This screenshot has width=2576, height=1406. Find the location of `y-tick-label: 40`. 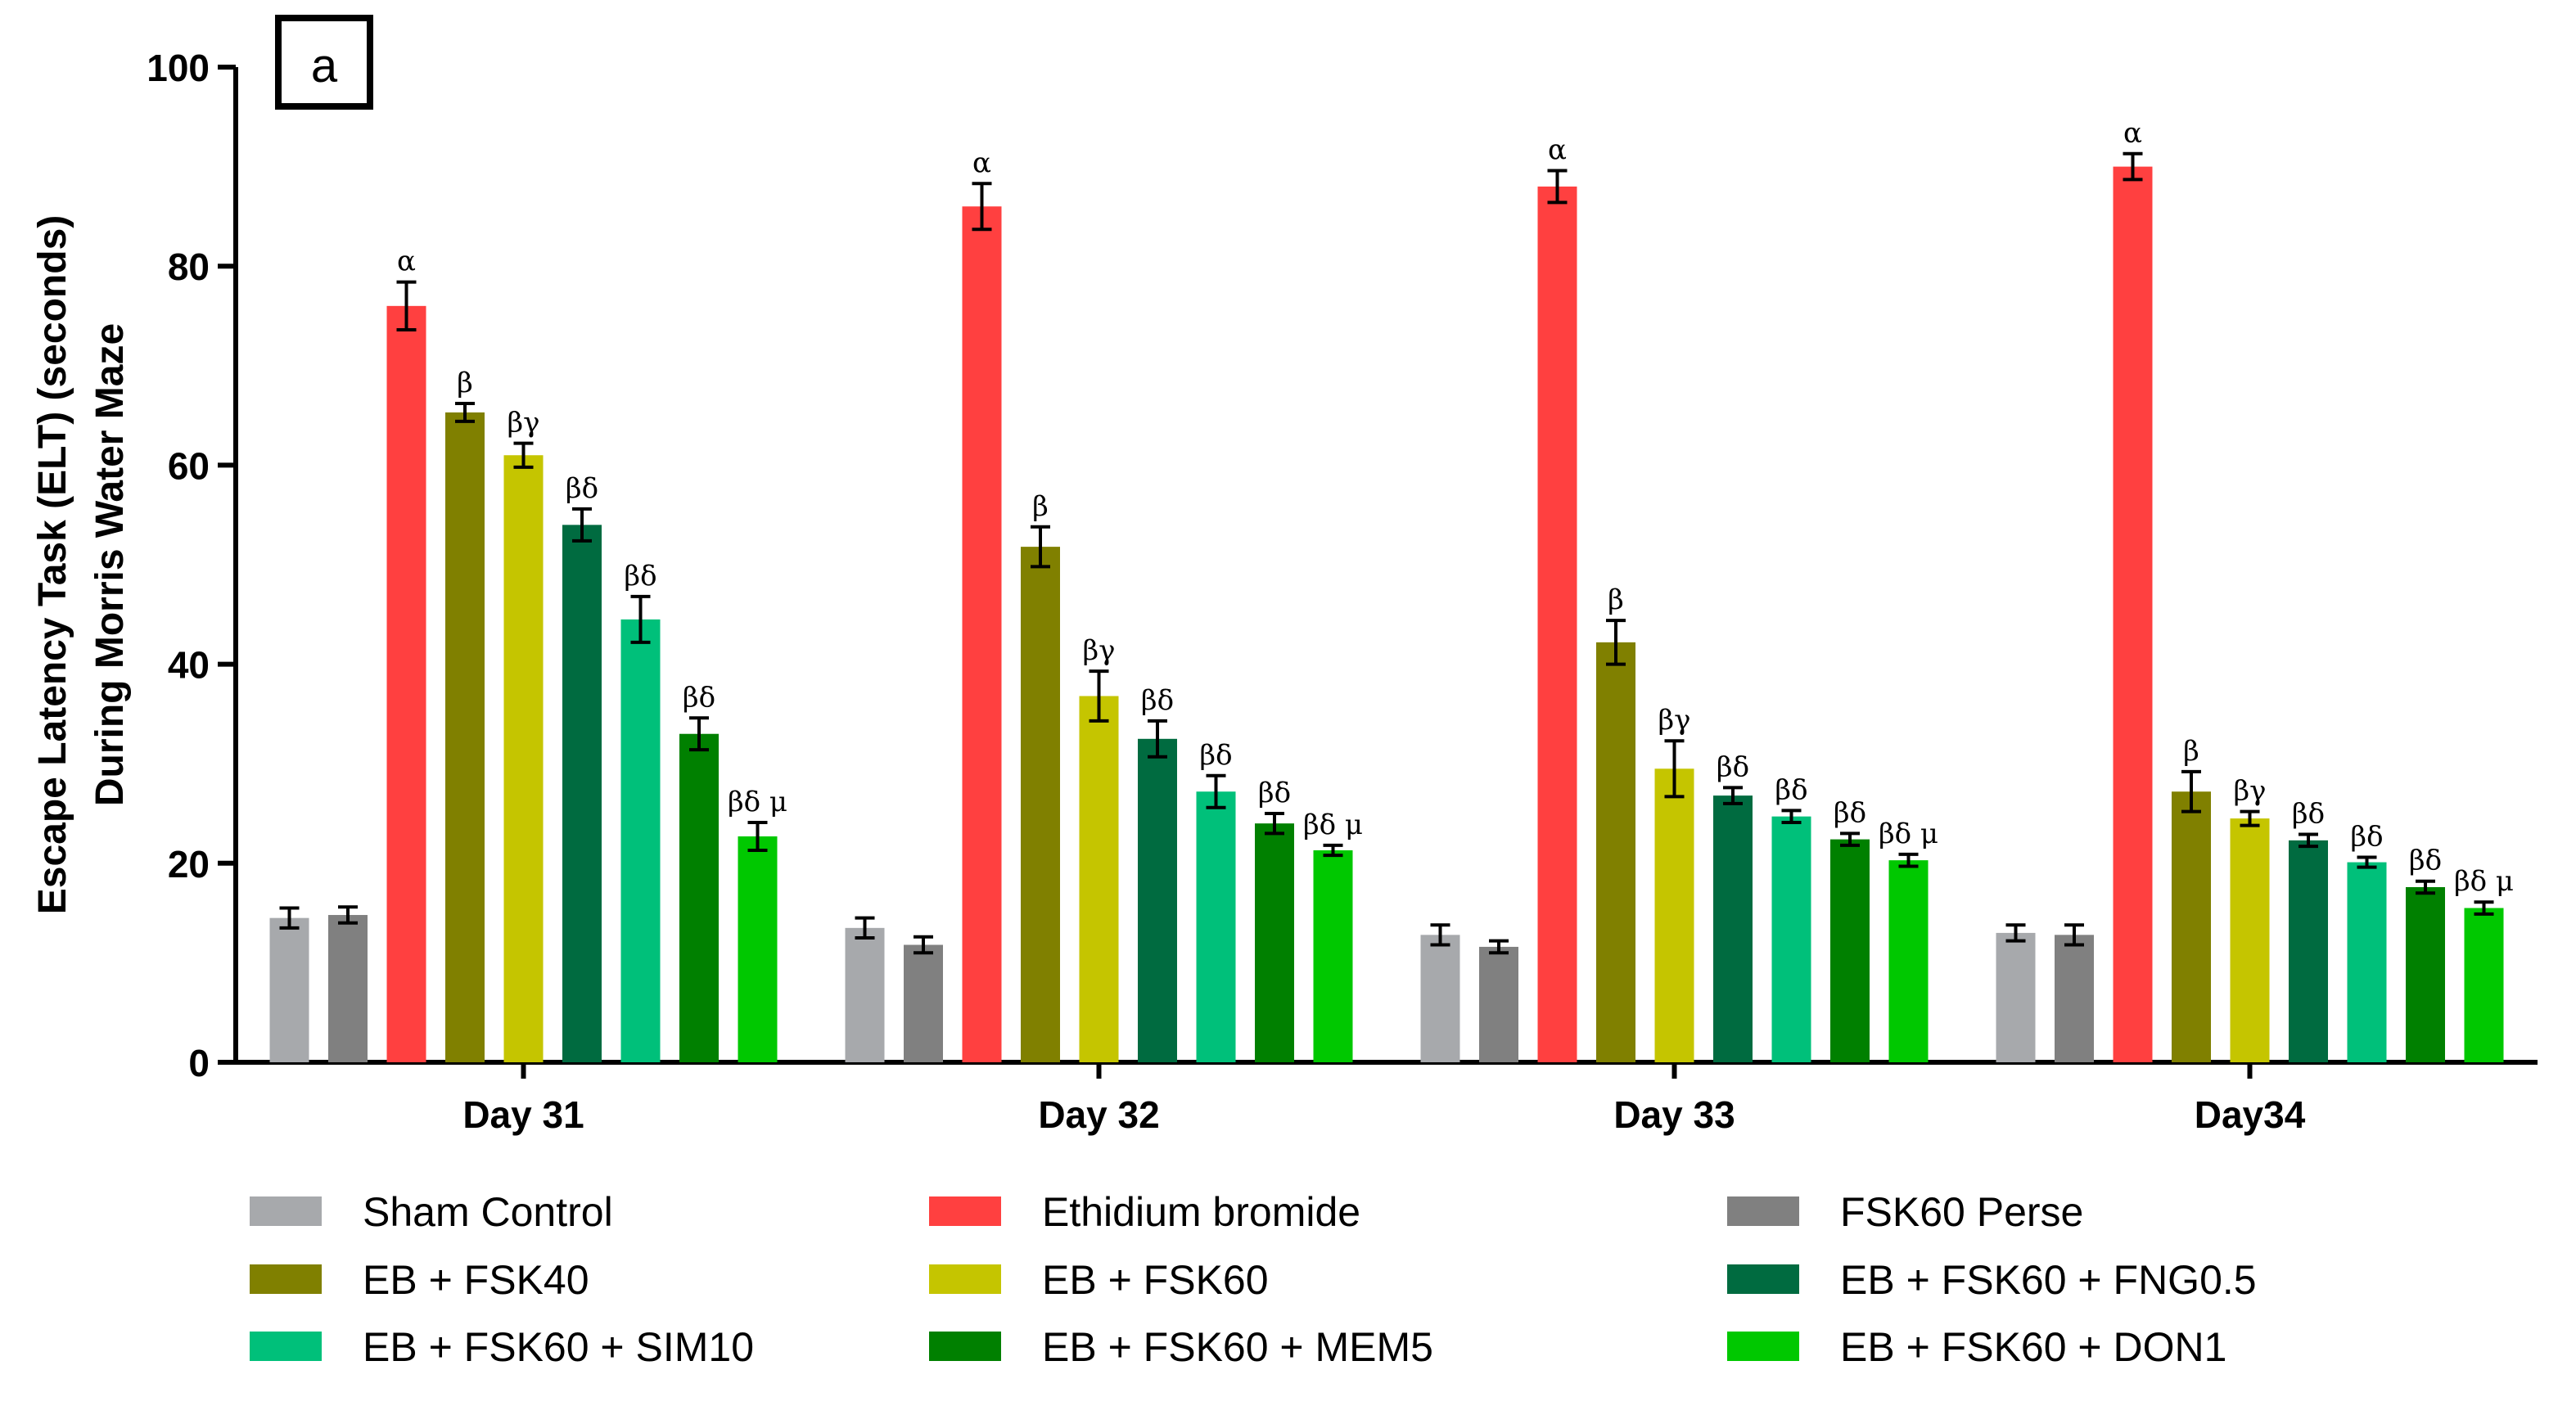

y-tick-label: 40 is located at coordinates (189, 665).